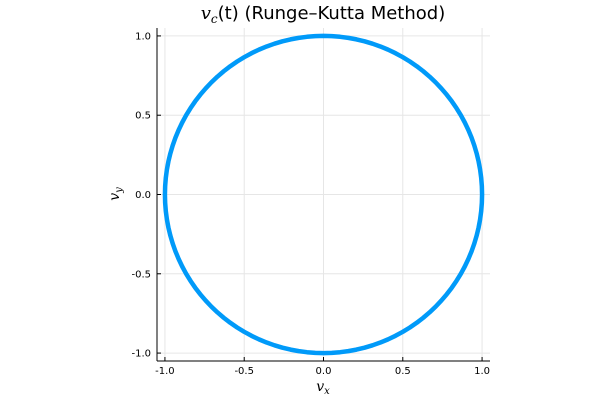 Image resolution: width=600 pixels, height=400 pixels. Describe the element at coordinates (206, 13) in the screenshot. I see `title-prefix: v` at that location.